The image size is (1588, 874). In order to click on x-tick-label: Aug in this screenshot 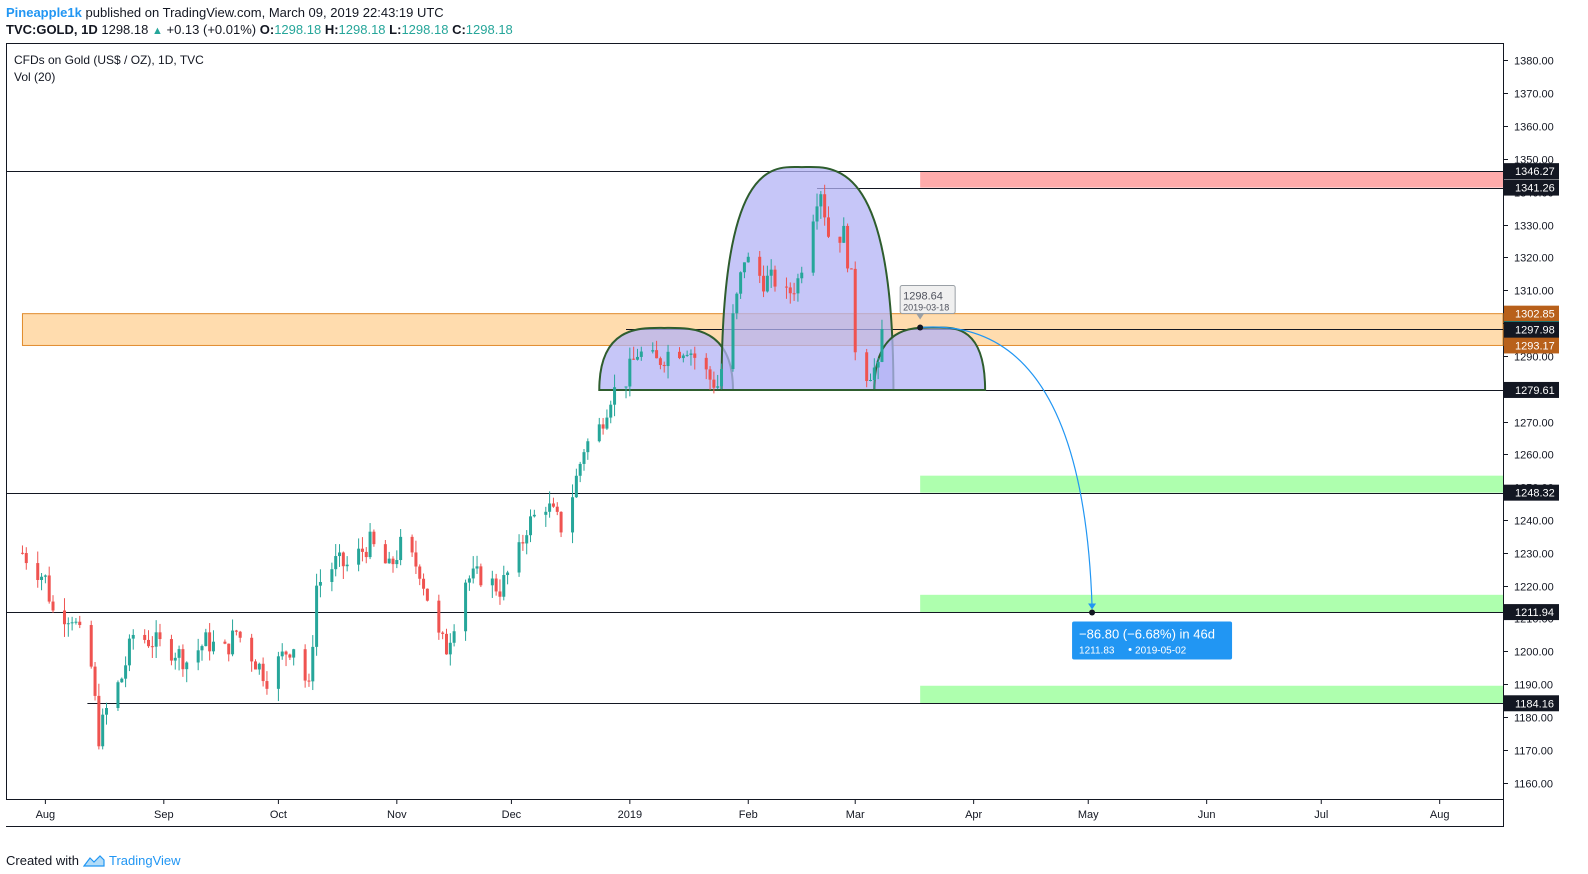, I will do `click(46, 815)`.